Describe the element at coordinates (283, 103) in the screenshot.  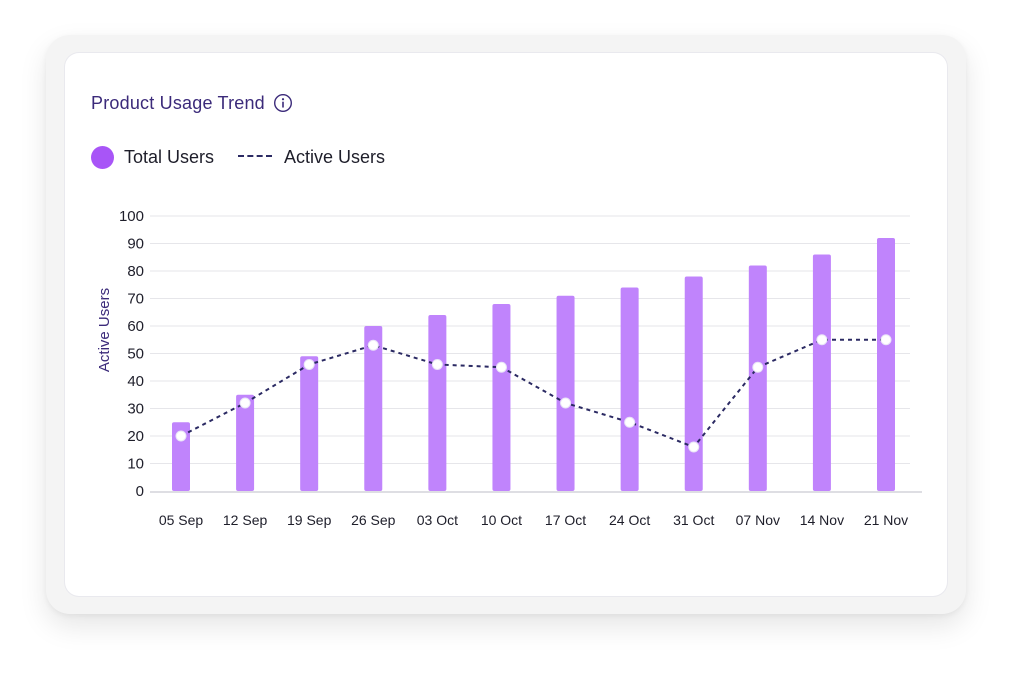
I see `info-circle-icon` at that location.